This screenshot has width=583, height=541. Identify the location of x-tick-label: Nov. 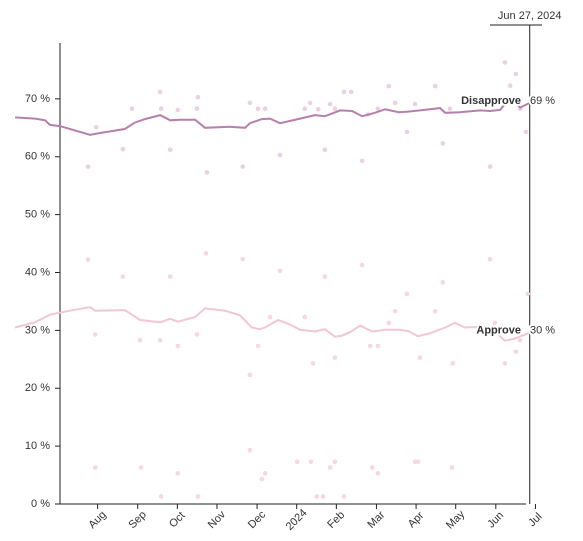
(217, 519).